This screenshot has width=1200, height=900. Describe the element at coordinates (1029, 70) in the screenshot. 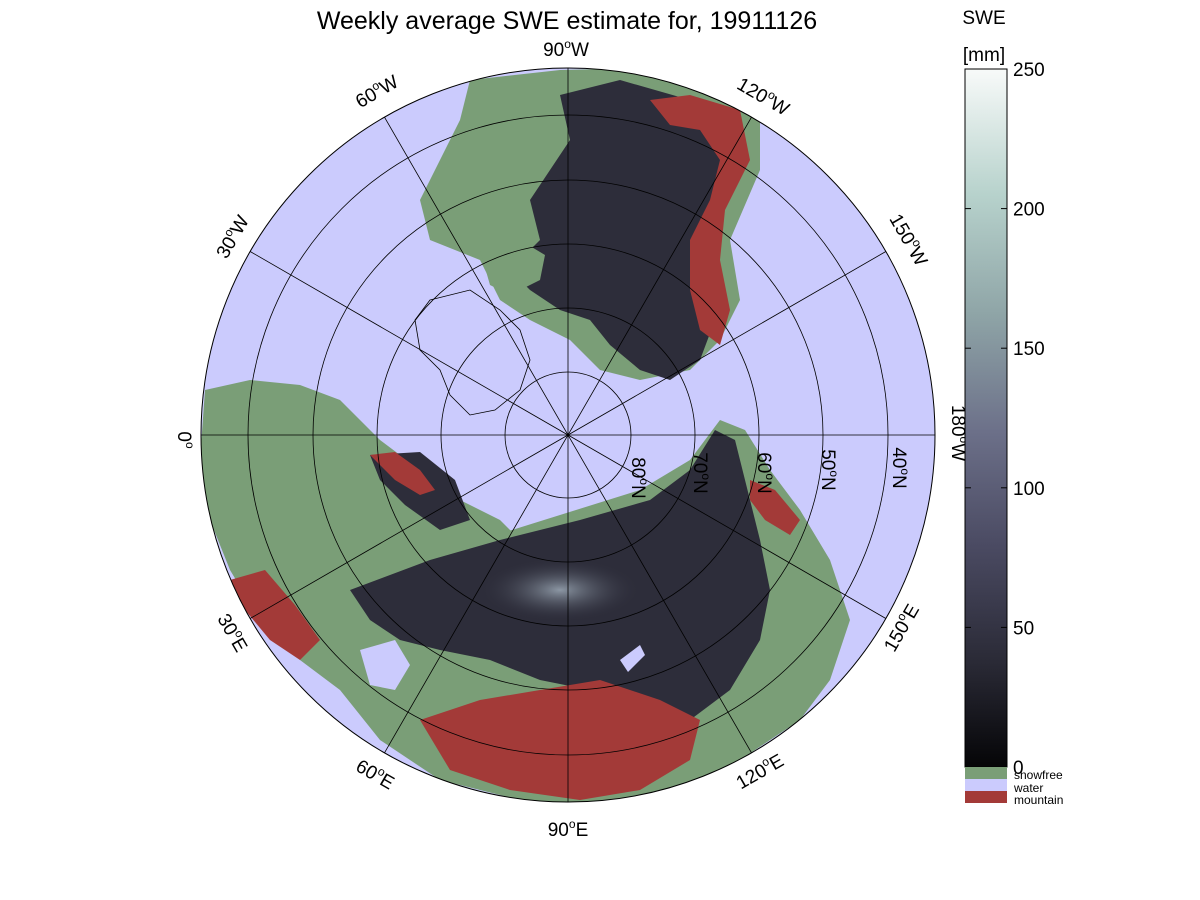

I see `colorbar-tick-label: 250` at that location.